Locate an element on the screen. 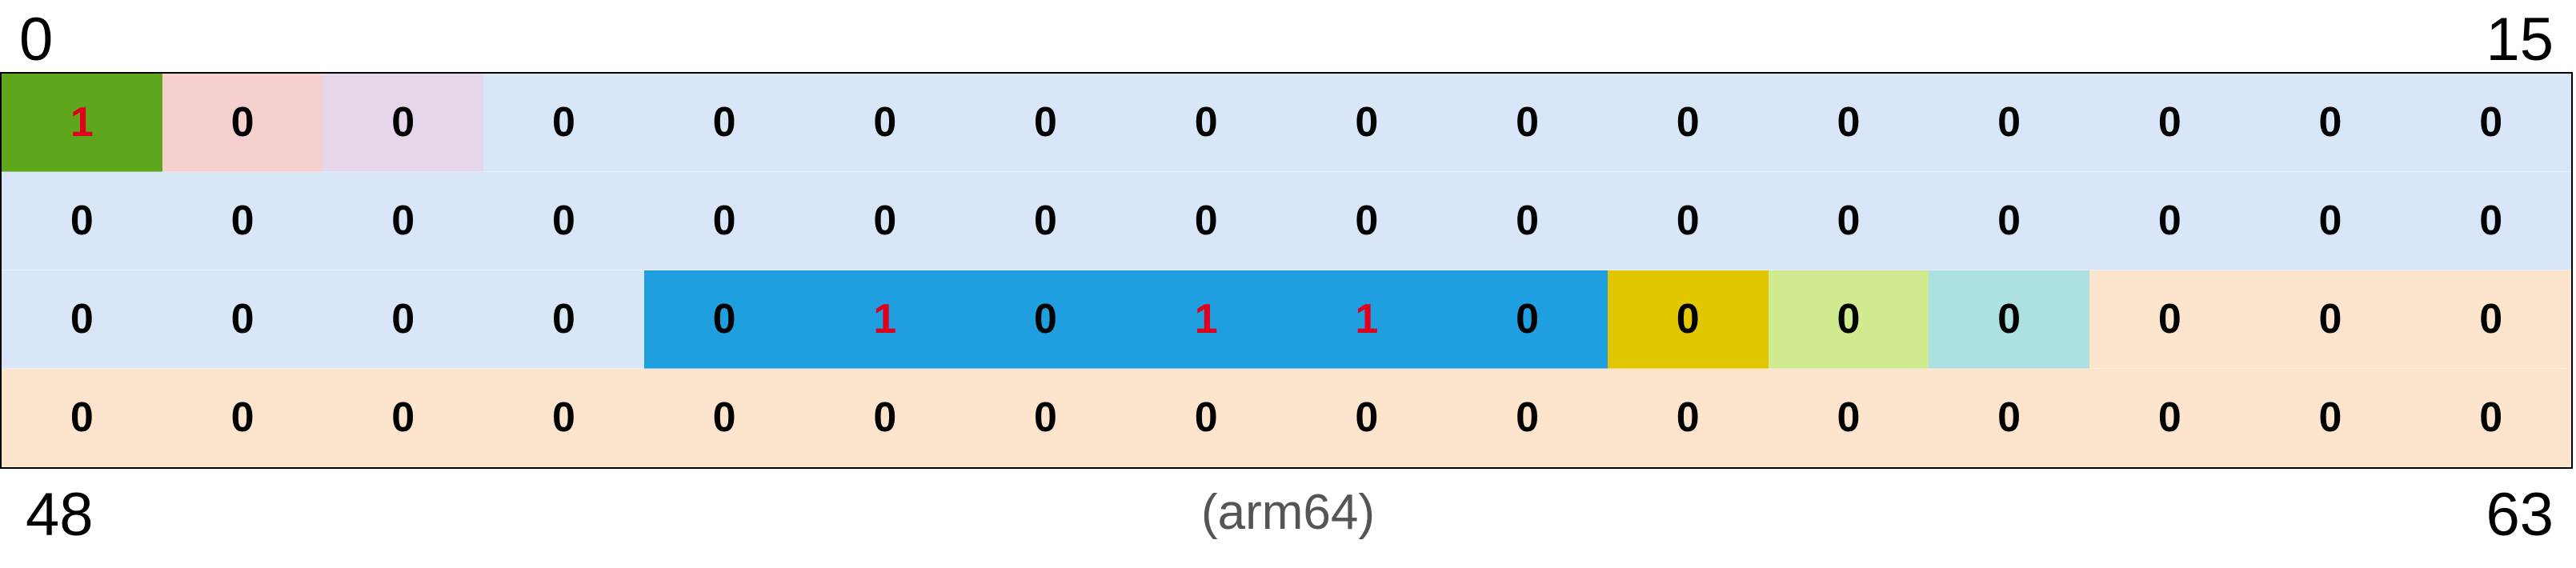  start-bit-index-label: 0 is located at coordinates (36, 40).